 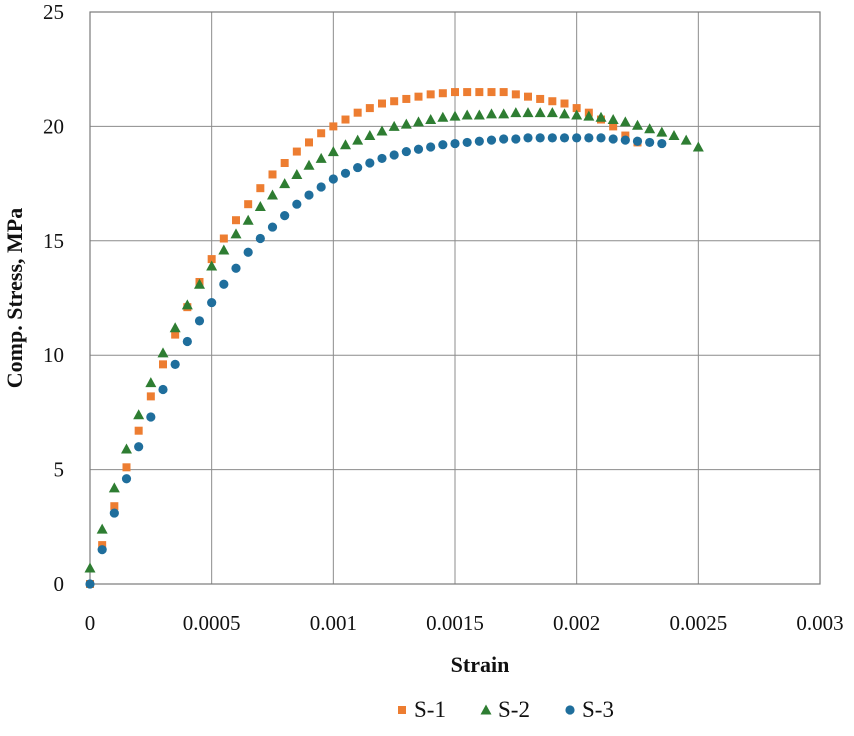 I want to click on y-axis-title: Comp. Stress, MPa, so click(x=14, y=298).